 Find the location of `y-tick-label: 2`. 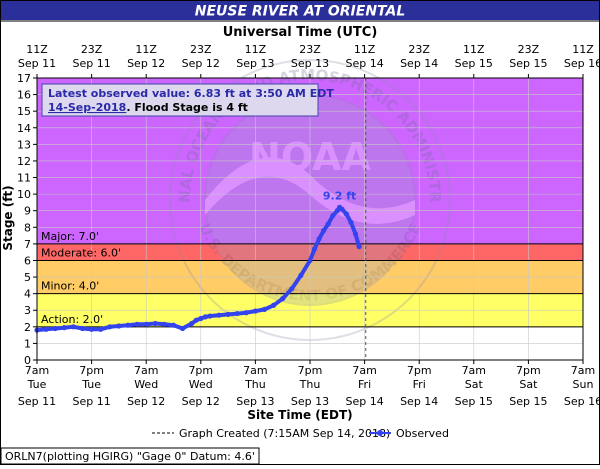

y-tick-label: 2 is located at coordinates (27, 327).